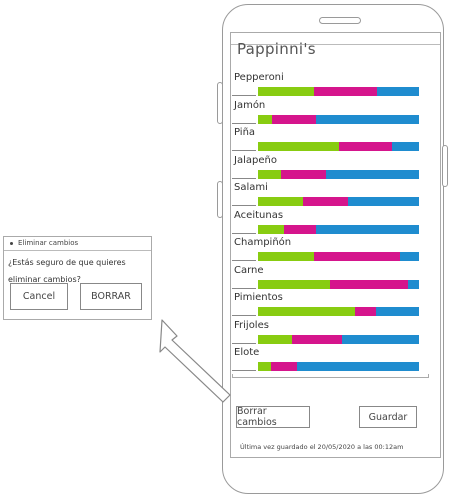 Image resolution: width=457 pixels, height=503 pixels. What do you see at coordinates (340, 20) in the screenshot?
I see `speaker-slot` at bounding box center [340, 20].